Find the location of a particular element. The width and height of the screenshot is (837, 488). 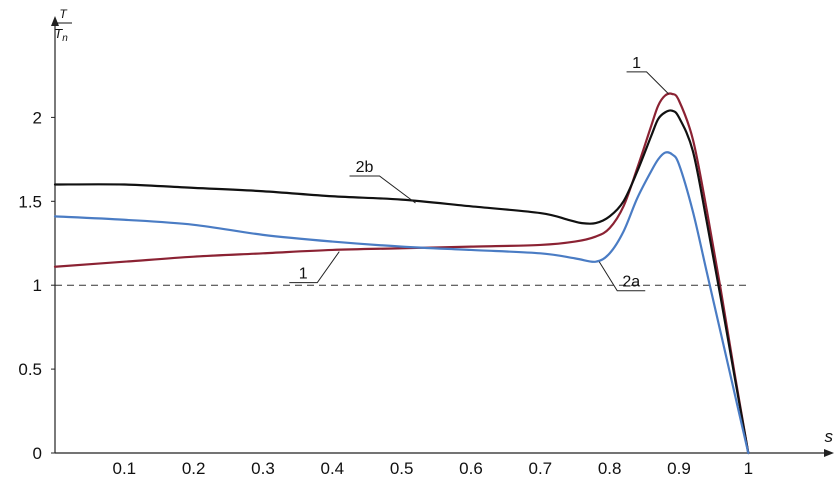

annotation-leader-2b is located at coordinates (382, 189).